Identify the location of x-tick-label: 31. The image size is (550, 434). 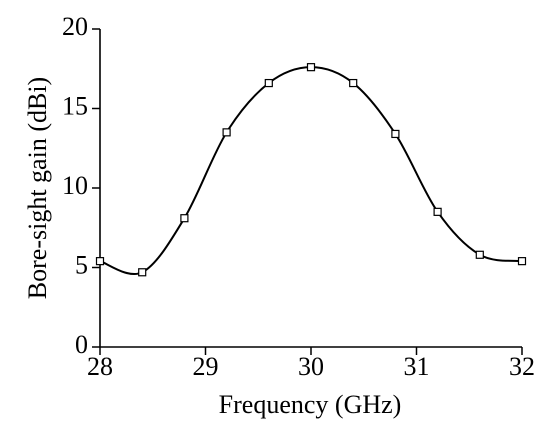
(417, 366).